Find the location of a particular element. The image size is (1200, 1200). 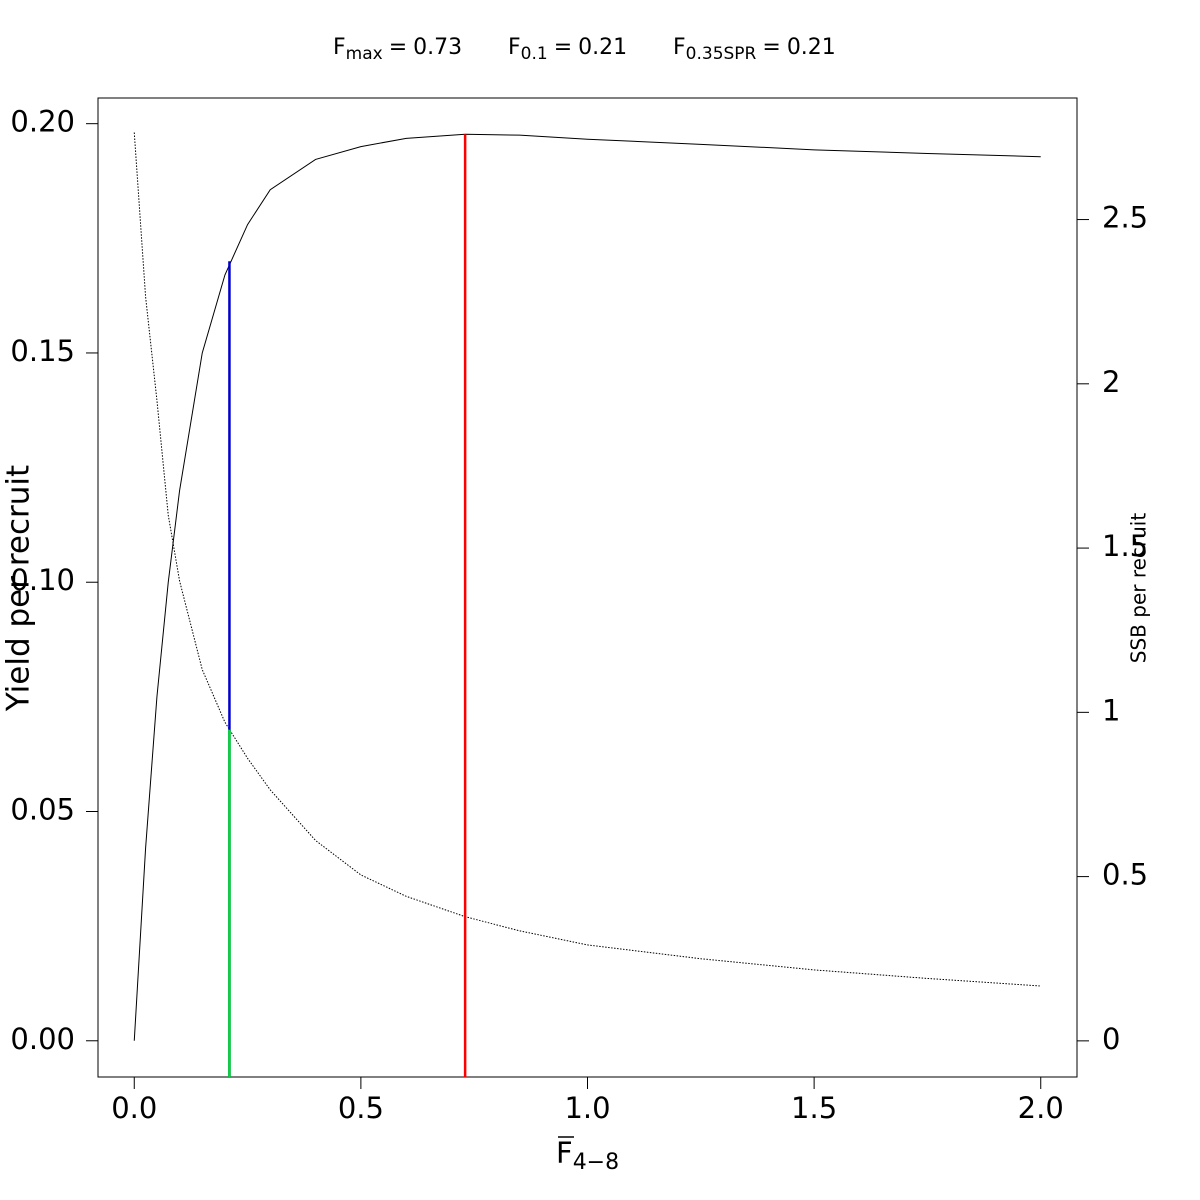

x-tick-label: 0.5 is located at coordinates (361, 1108).